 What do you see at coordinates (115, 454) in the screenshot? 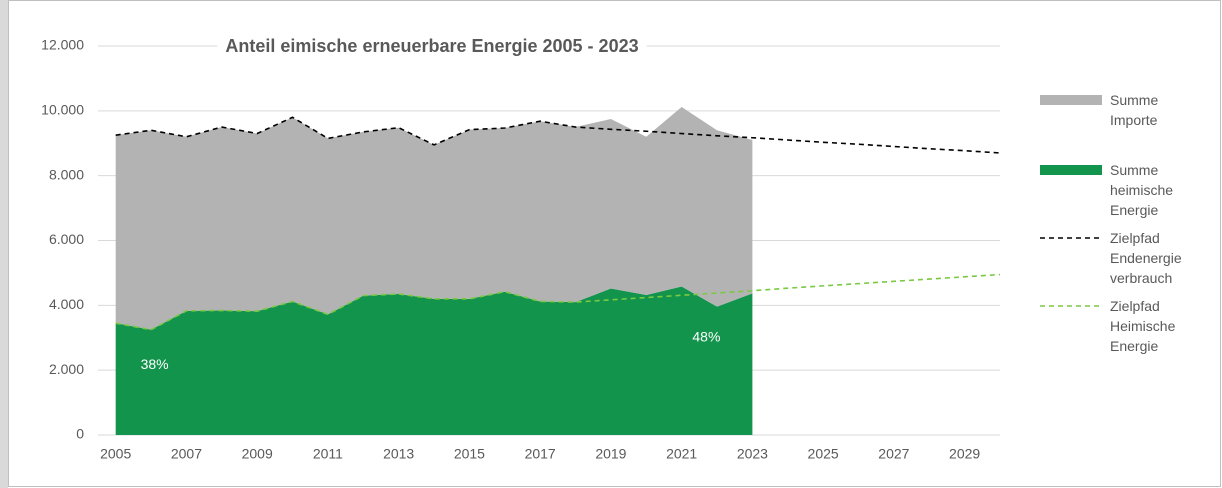
I see `x-tick-label: 2005` at bounding box center [115, 454].